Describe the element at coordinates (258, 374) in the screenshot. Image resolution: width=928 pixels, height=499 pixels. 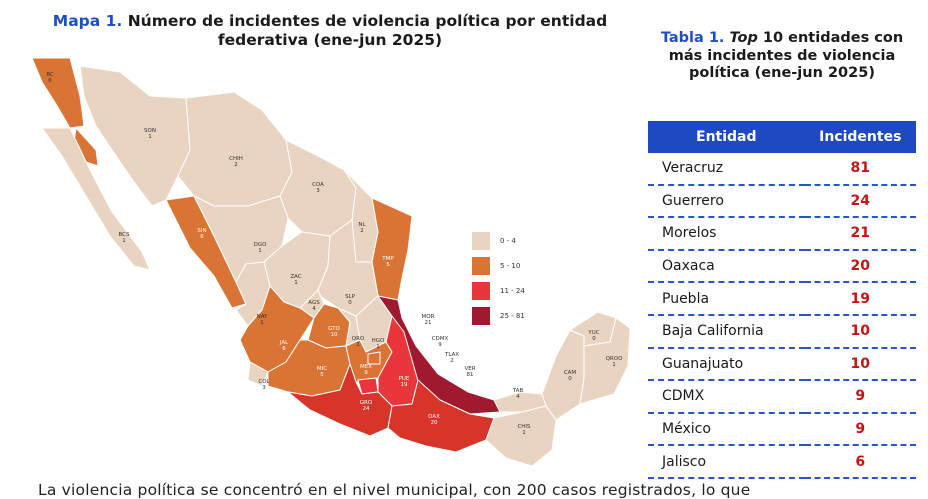
I see `state-col` at that location.